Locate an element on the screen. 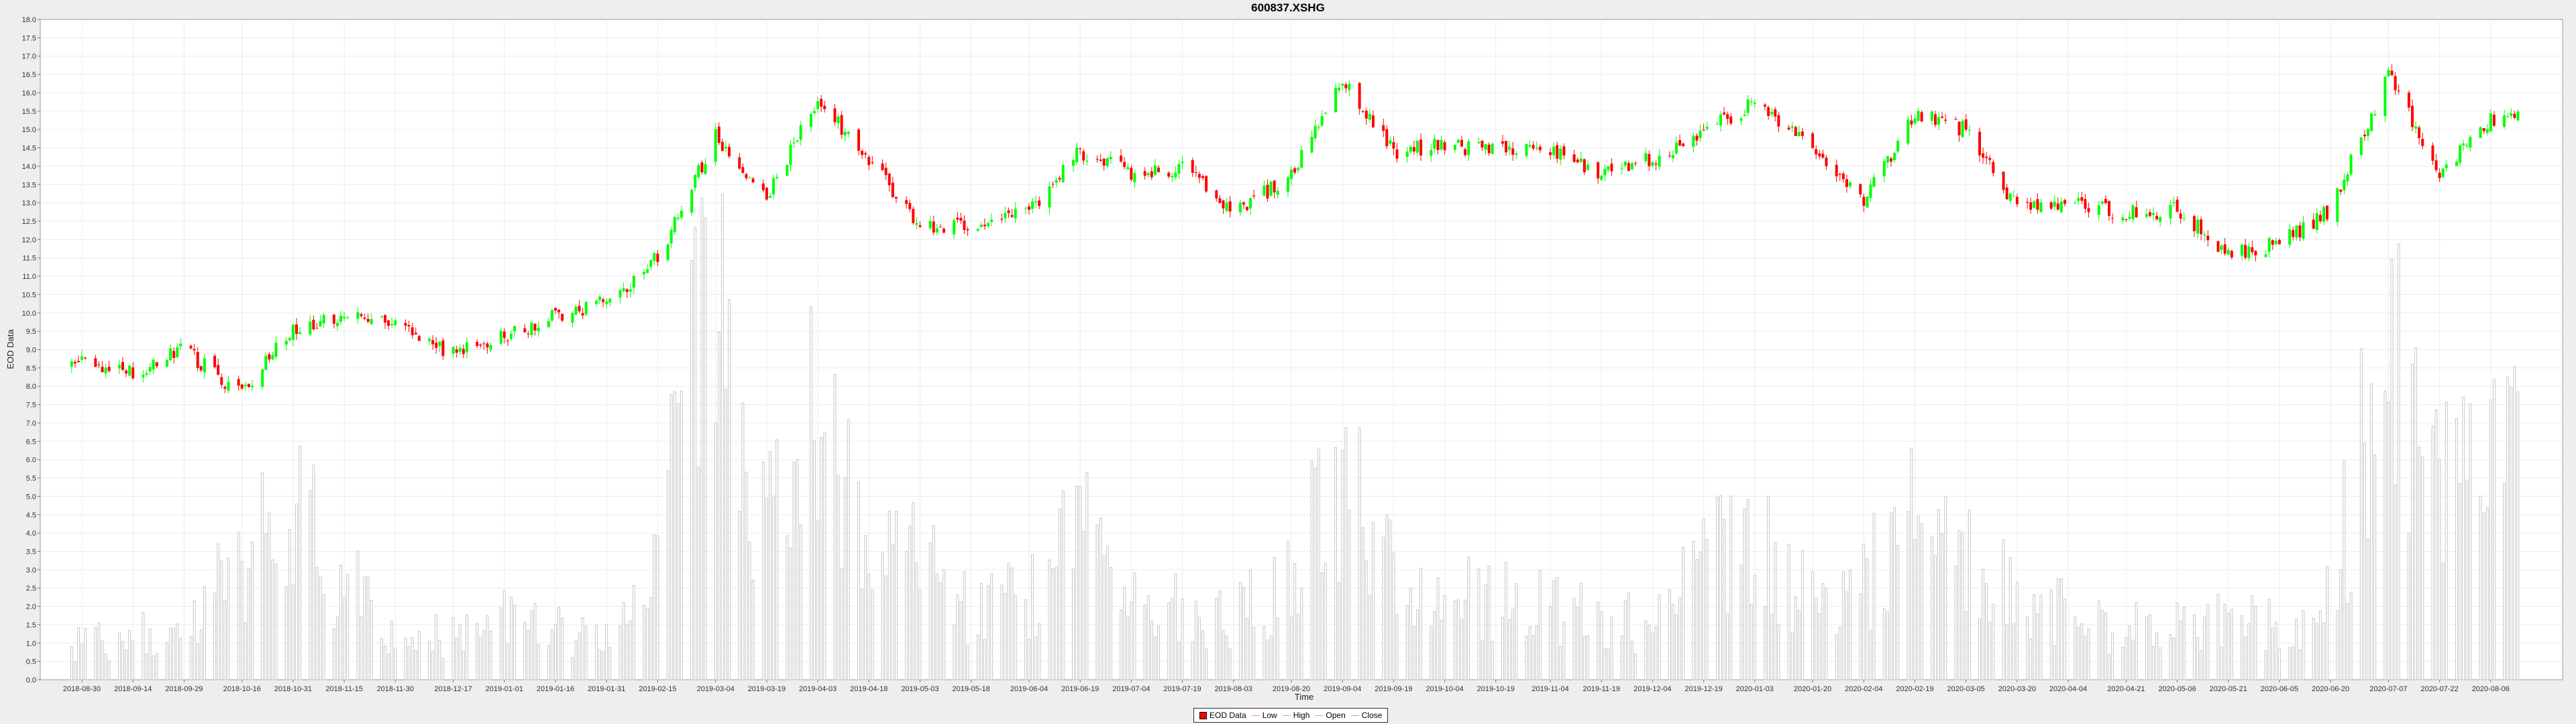  legend-item-open: Open is located at coordinates (1330, 715).